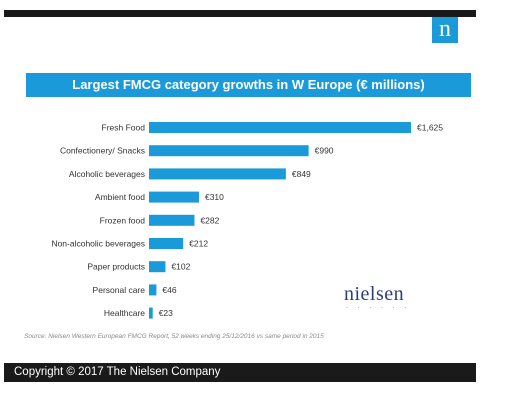  Describe the element at coordinates (117, 372) in the screenshot. I see `copyright-text: Copyright © 2017 The Nielsen Company` at that location.